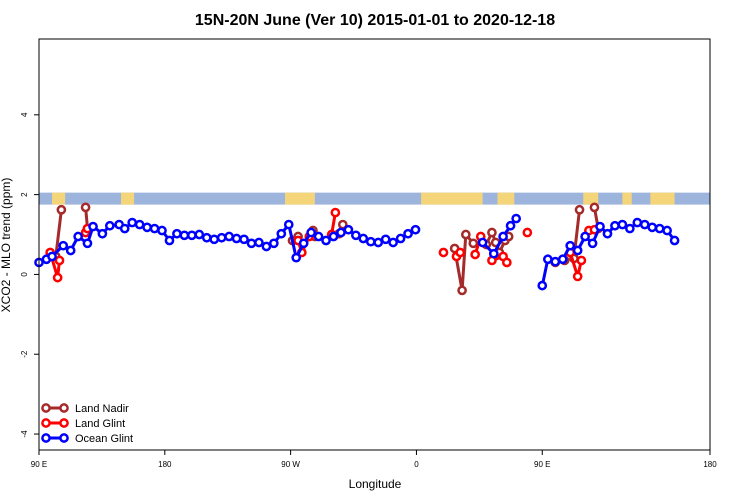 The width and height of the screenshot is (750, 500). What do you see at coordinates (416, 464) in the screenshot?
I see `x-tick-label: 0` at bounding box center [416, 464].